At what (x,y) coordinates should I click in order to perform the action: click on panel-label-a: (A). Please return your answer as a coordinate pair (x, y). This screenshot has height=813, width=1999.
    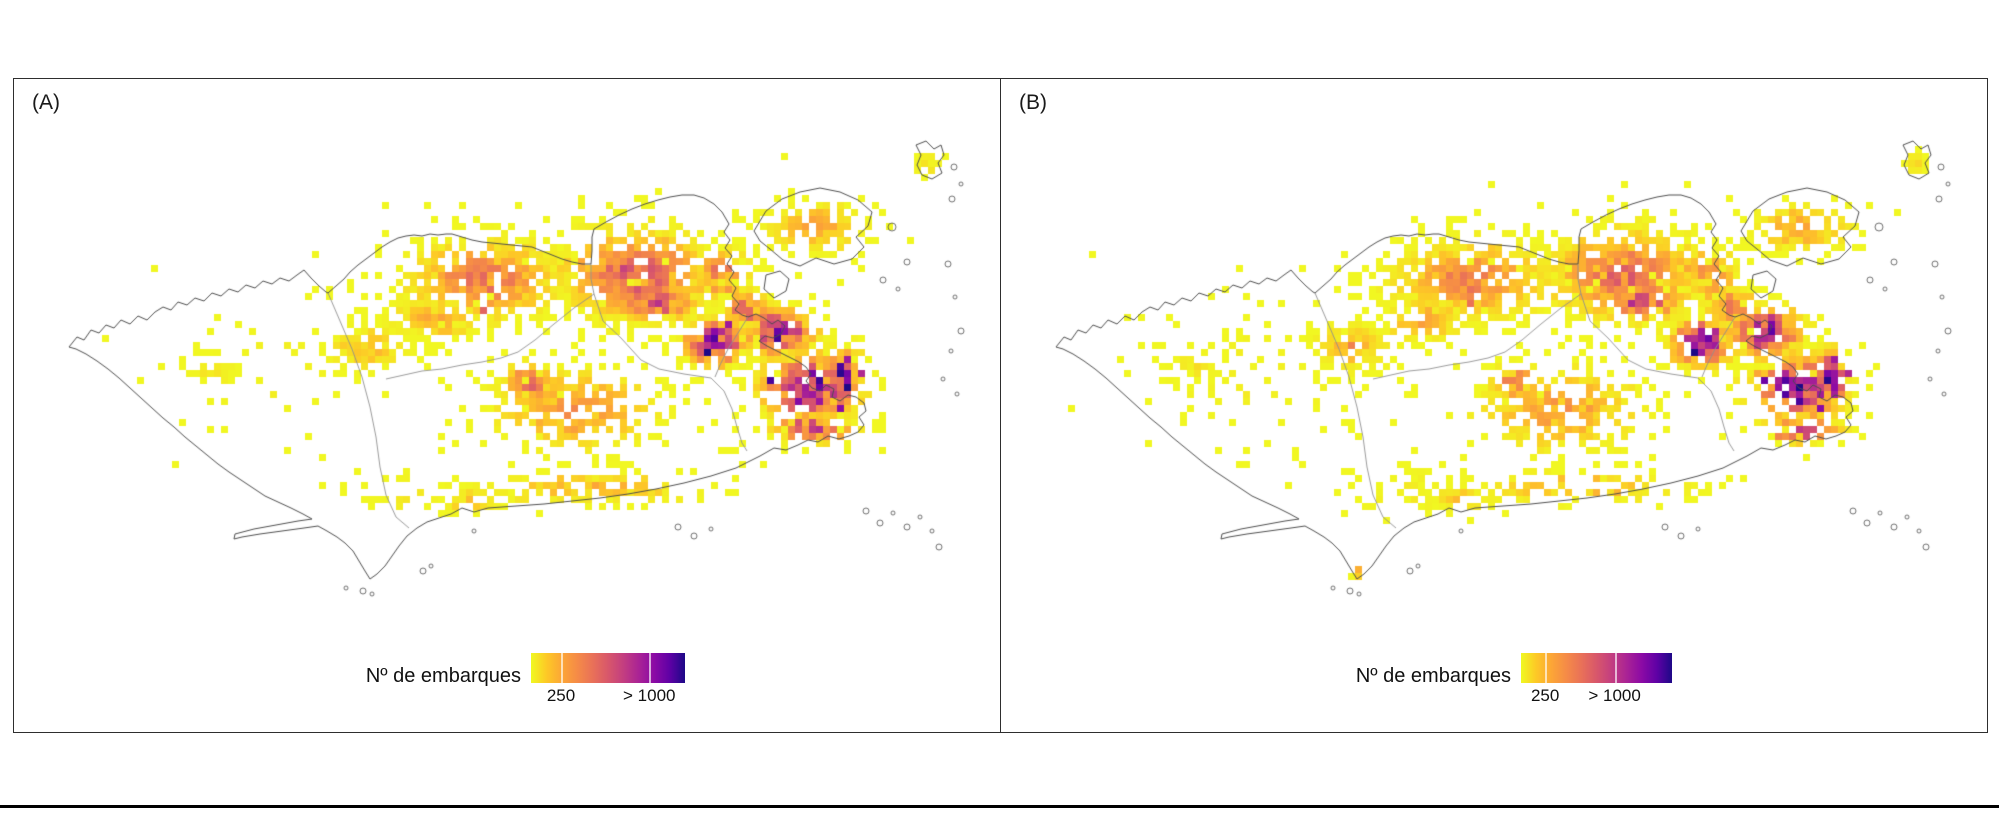
    Looking at the image, I should click on (46, 102).